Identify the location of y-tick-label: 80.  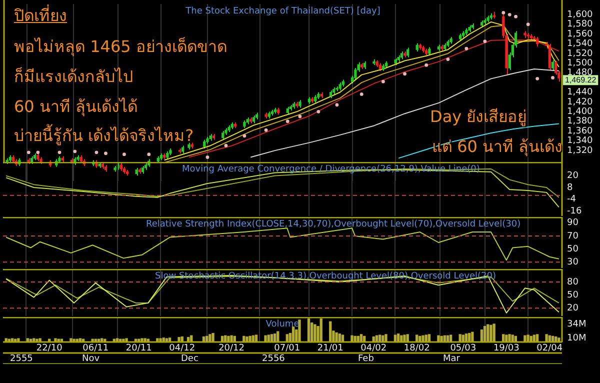
(573, 282).